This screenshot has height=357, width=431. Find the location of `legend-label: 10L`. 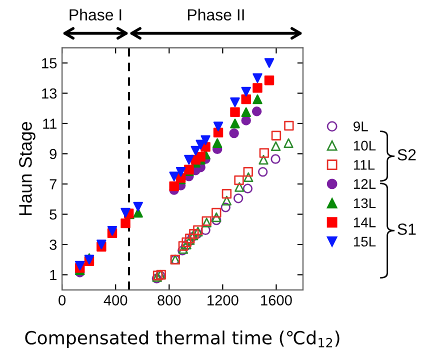

legend-label: 10L is located at coordinates (365, 145).